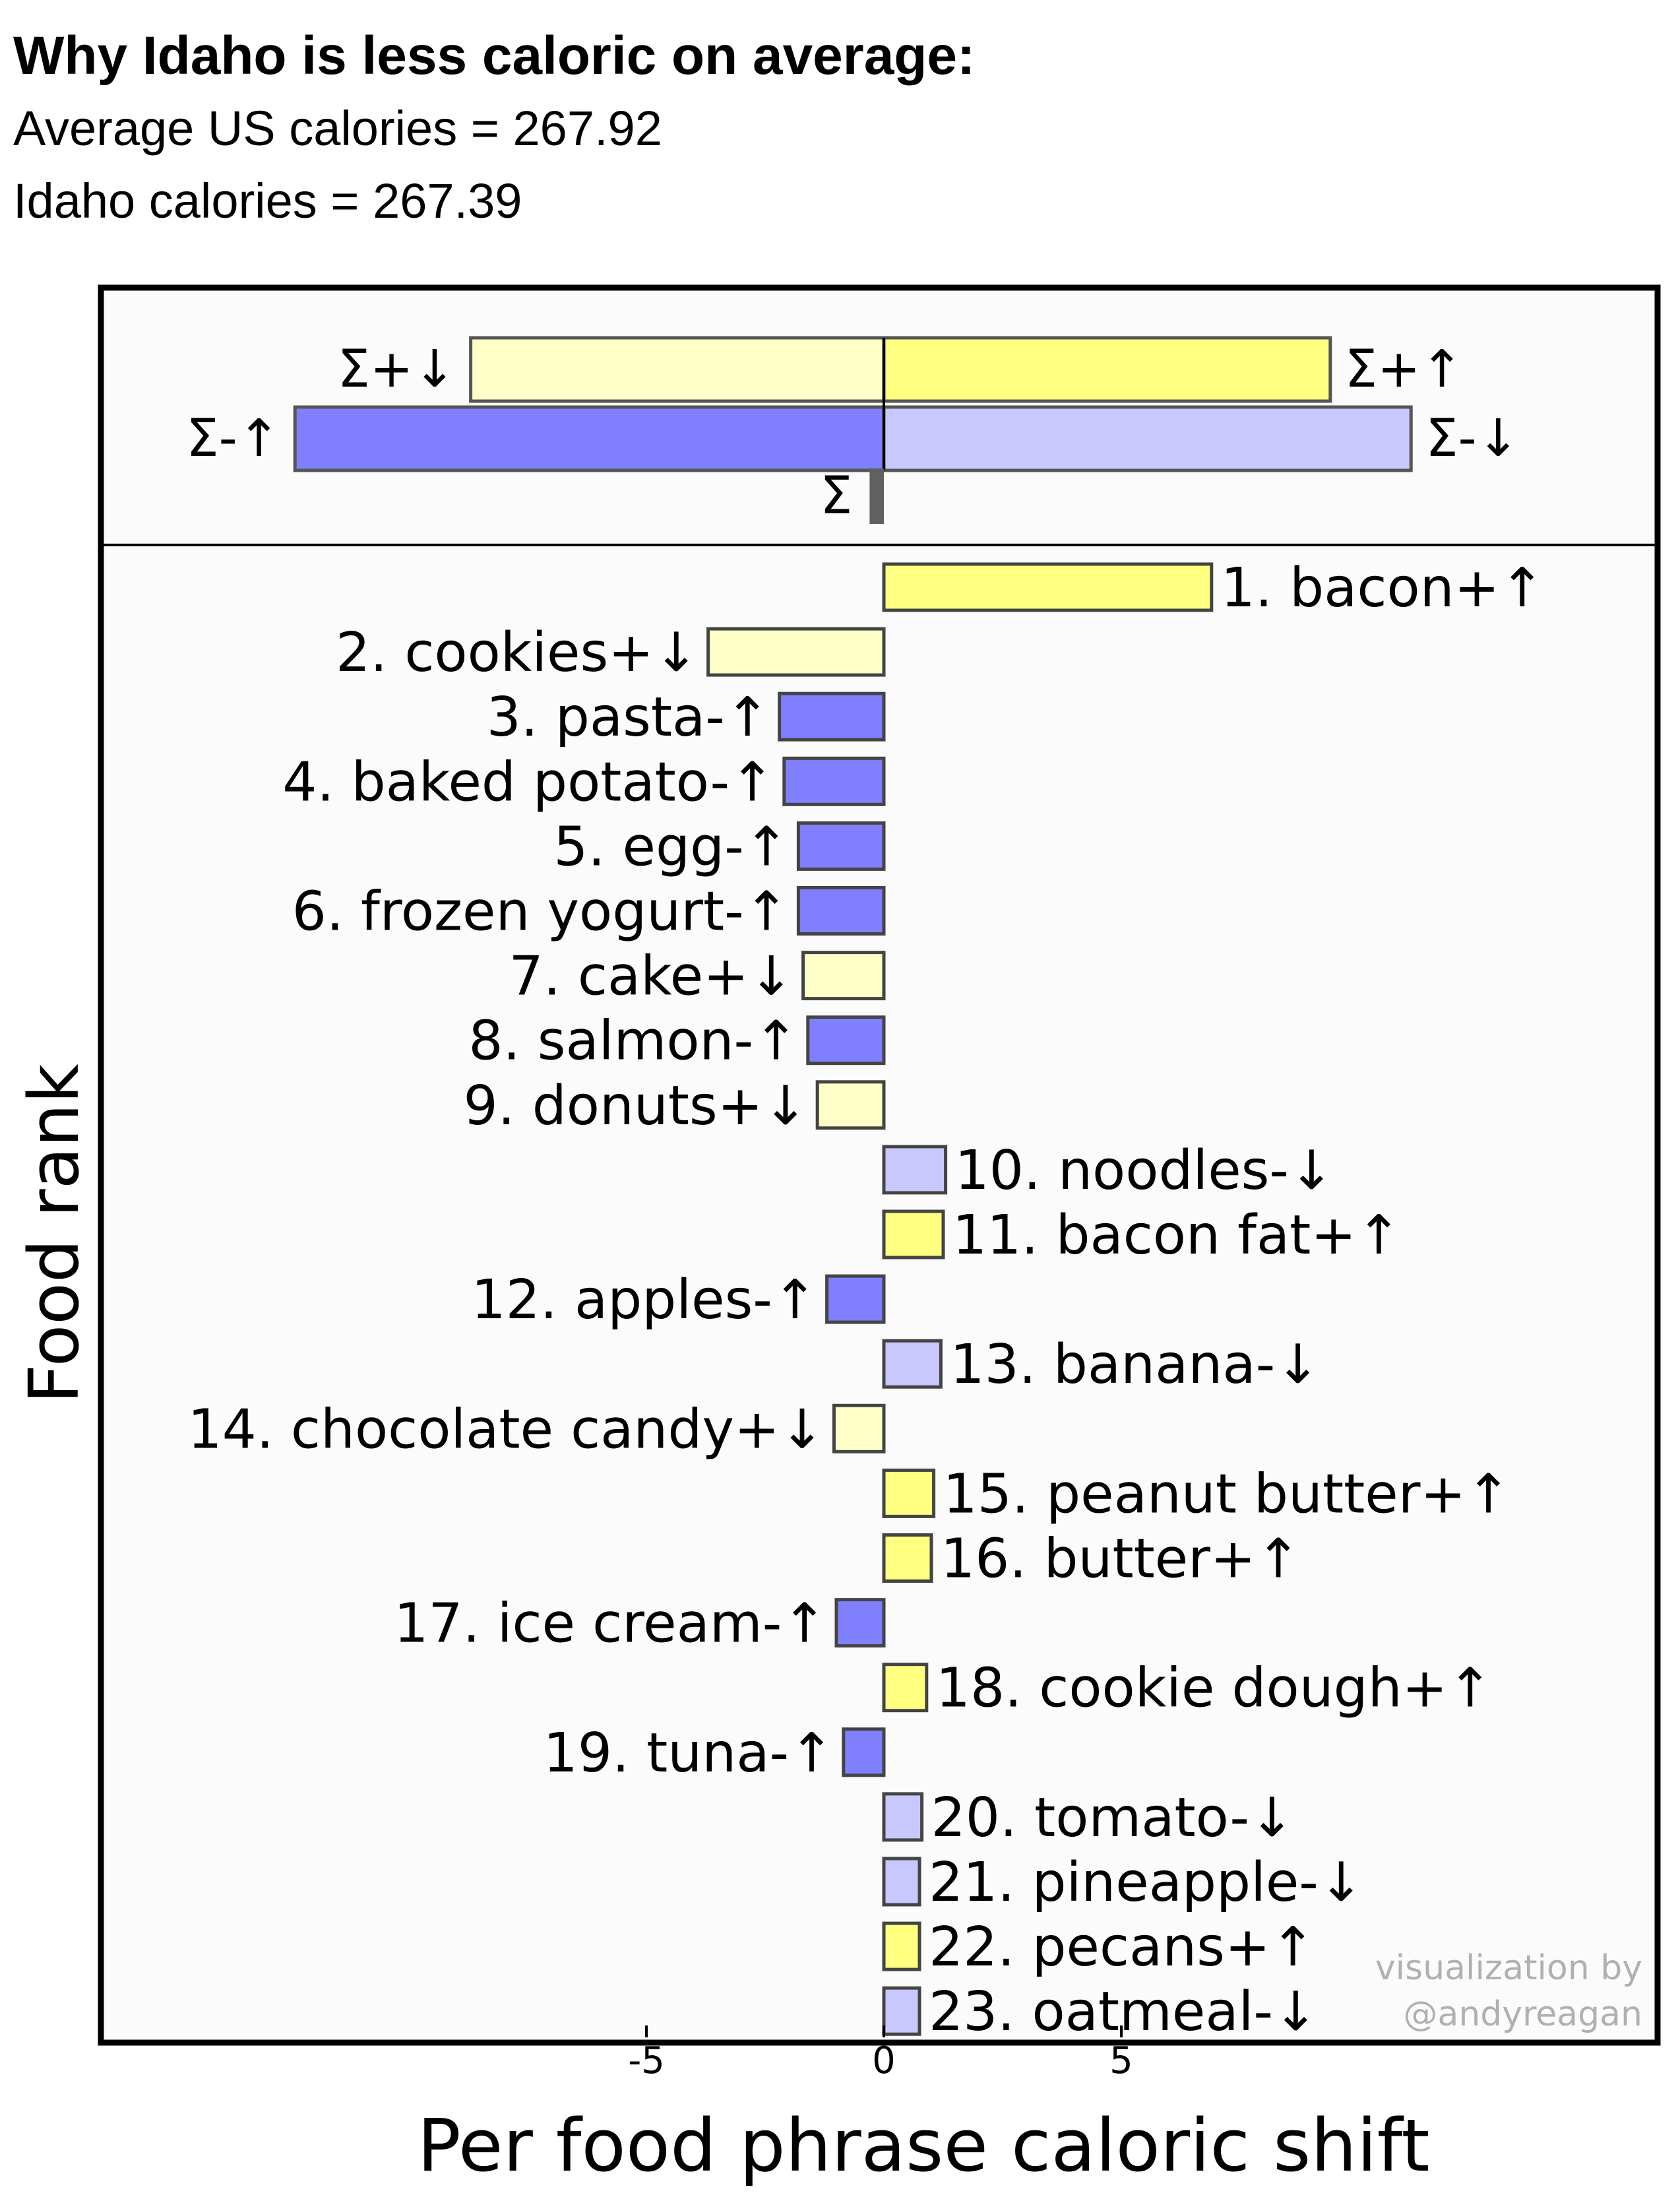 This screenshot has height=2199, width=1680. Describe the element at coordinates (267, 201) in the screenshot. I see `idaho-calories: Idaho calories = 267.39` at that location.